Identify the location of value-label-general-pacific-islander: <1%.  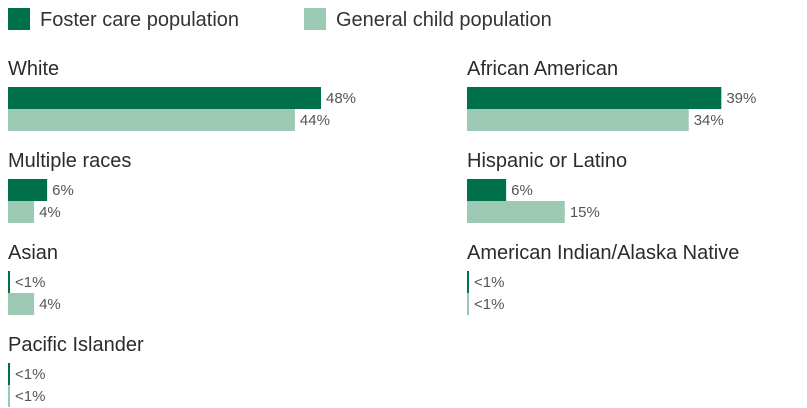
(30, 396).